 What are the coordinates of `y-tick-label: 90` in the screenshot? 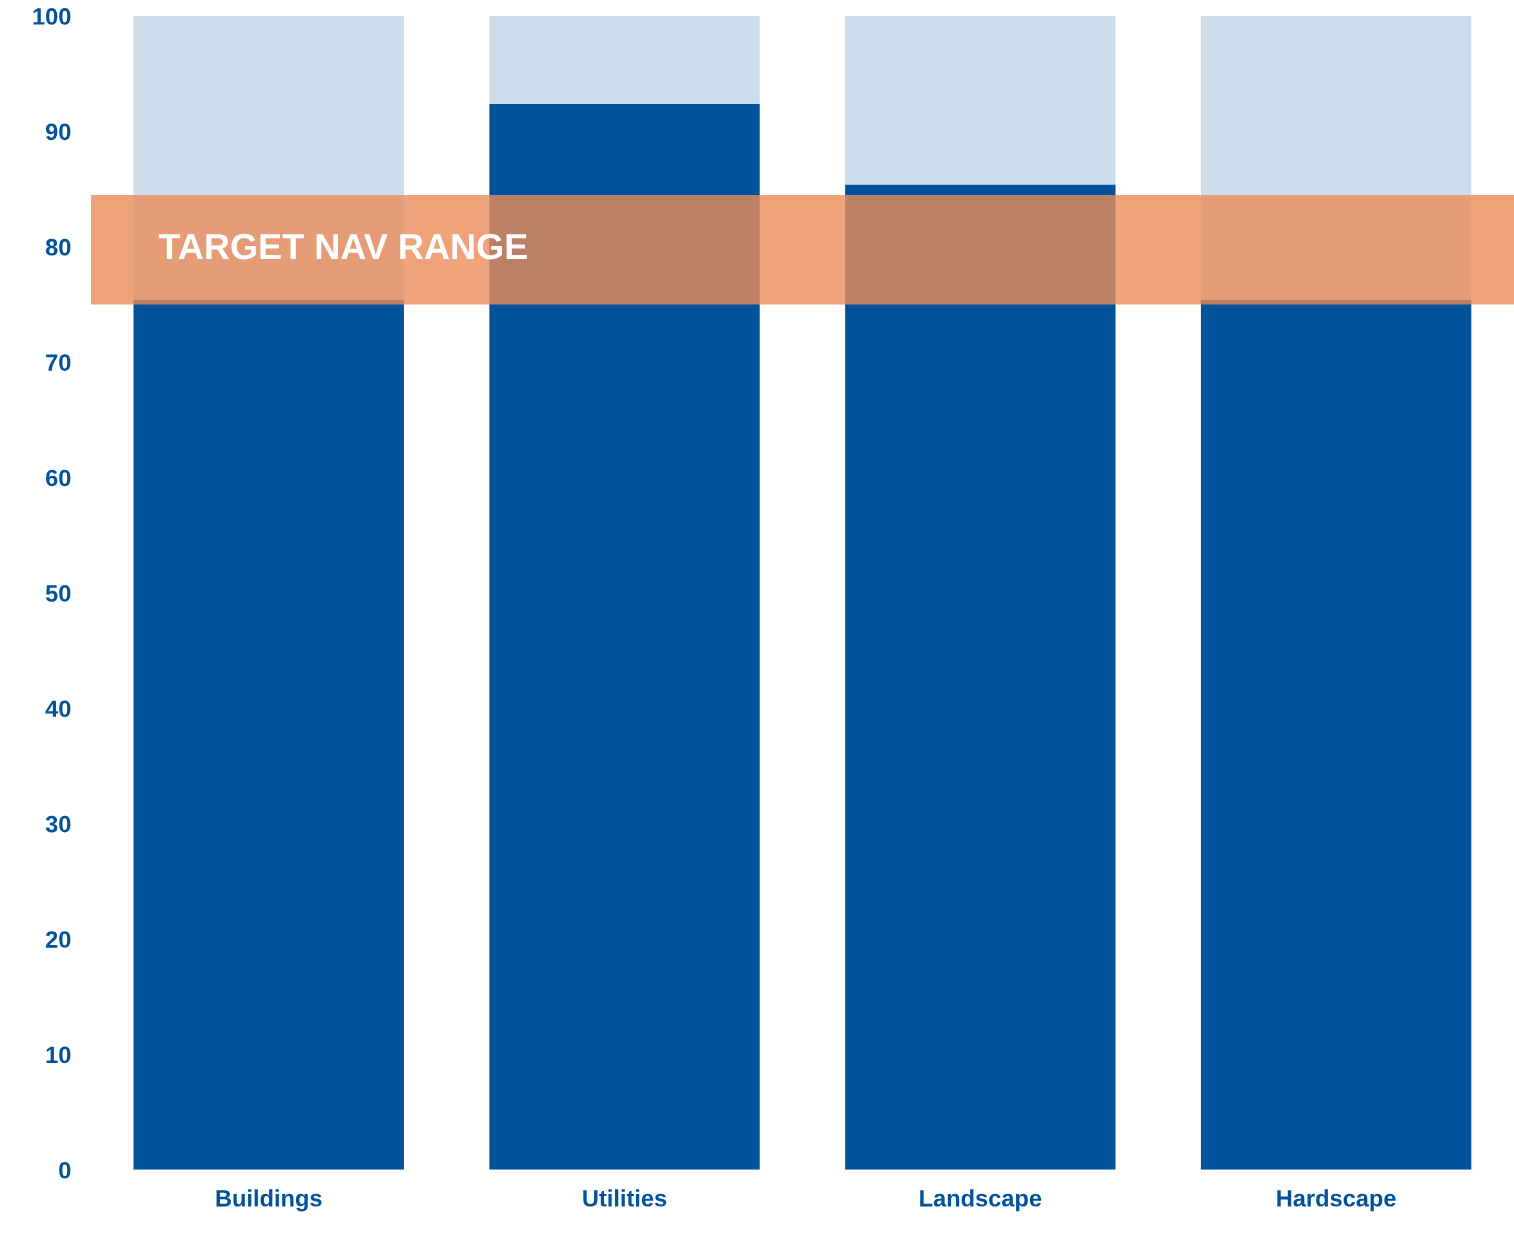 It's located at (58, 132).